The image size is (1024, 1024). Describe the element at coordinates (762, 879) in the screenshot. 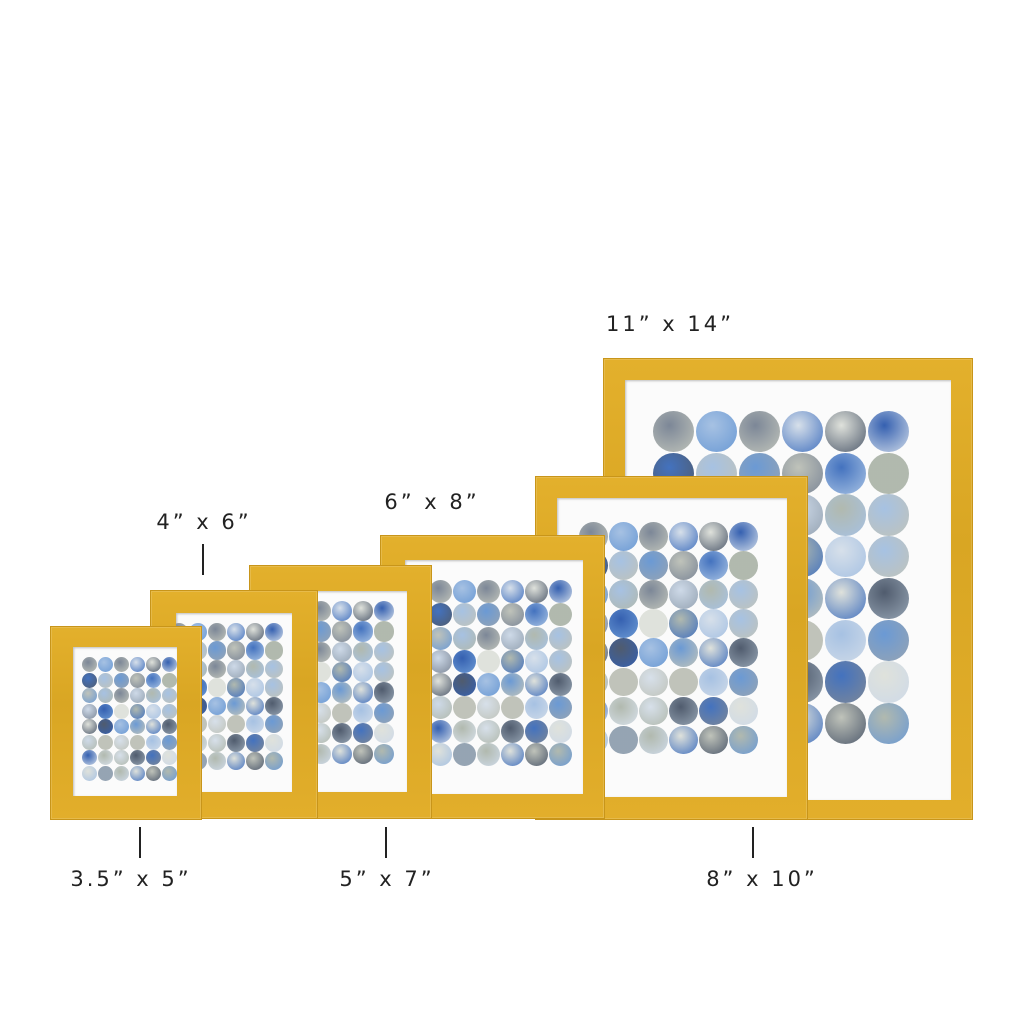

I see `size-label-8x10: 8” x 10”` at that location.